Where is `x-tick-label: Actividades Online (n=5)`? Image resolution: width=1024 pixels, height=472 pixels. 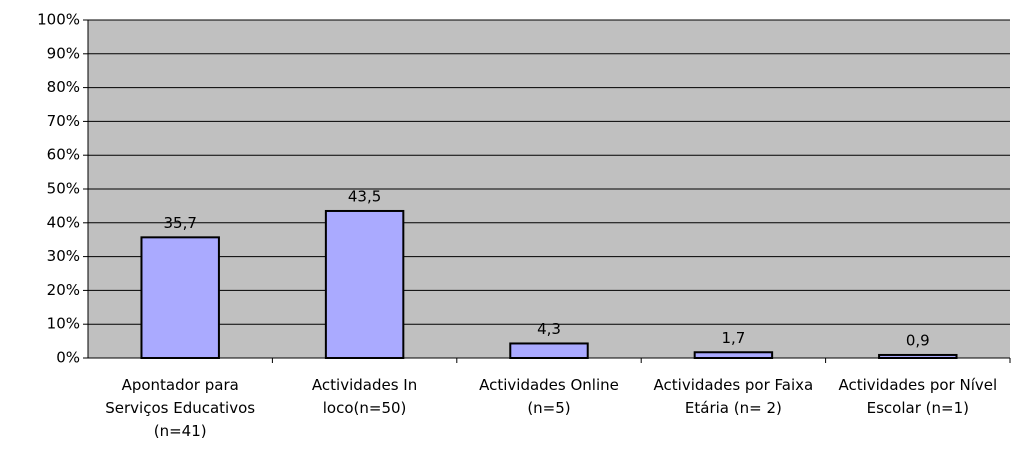 x-tick-label: Actividades Online (n=5) is located at coordinates (549, 396).